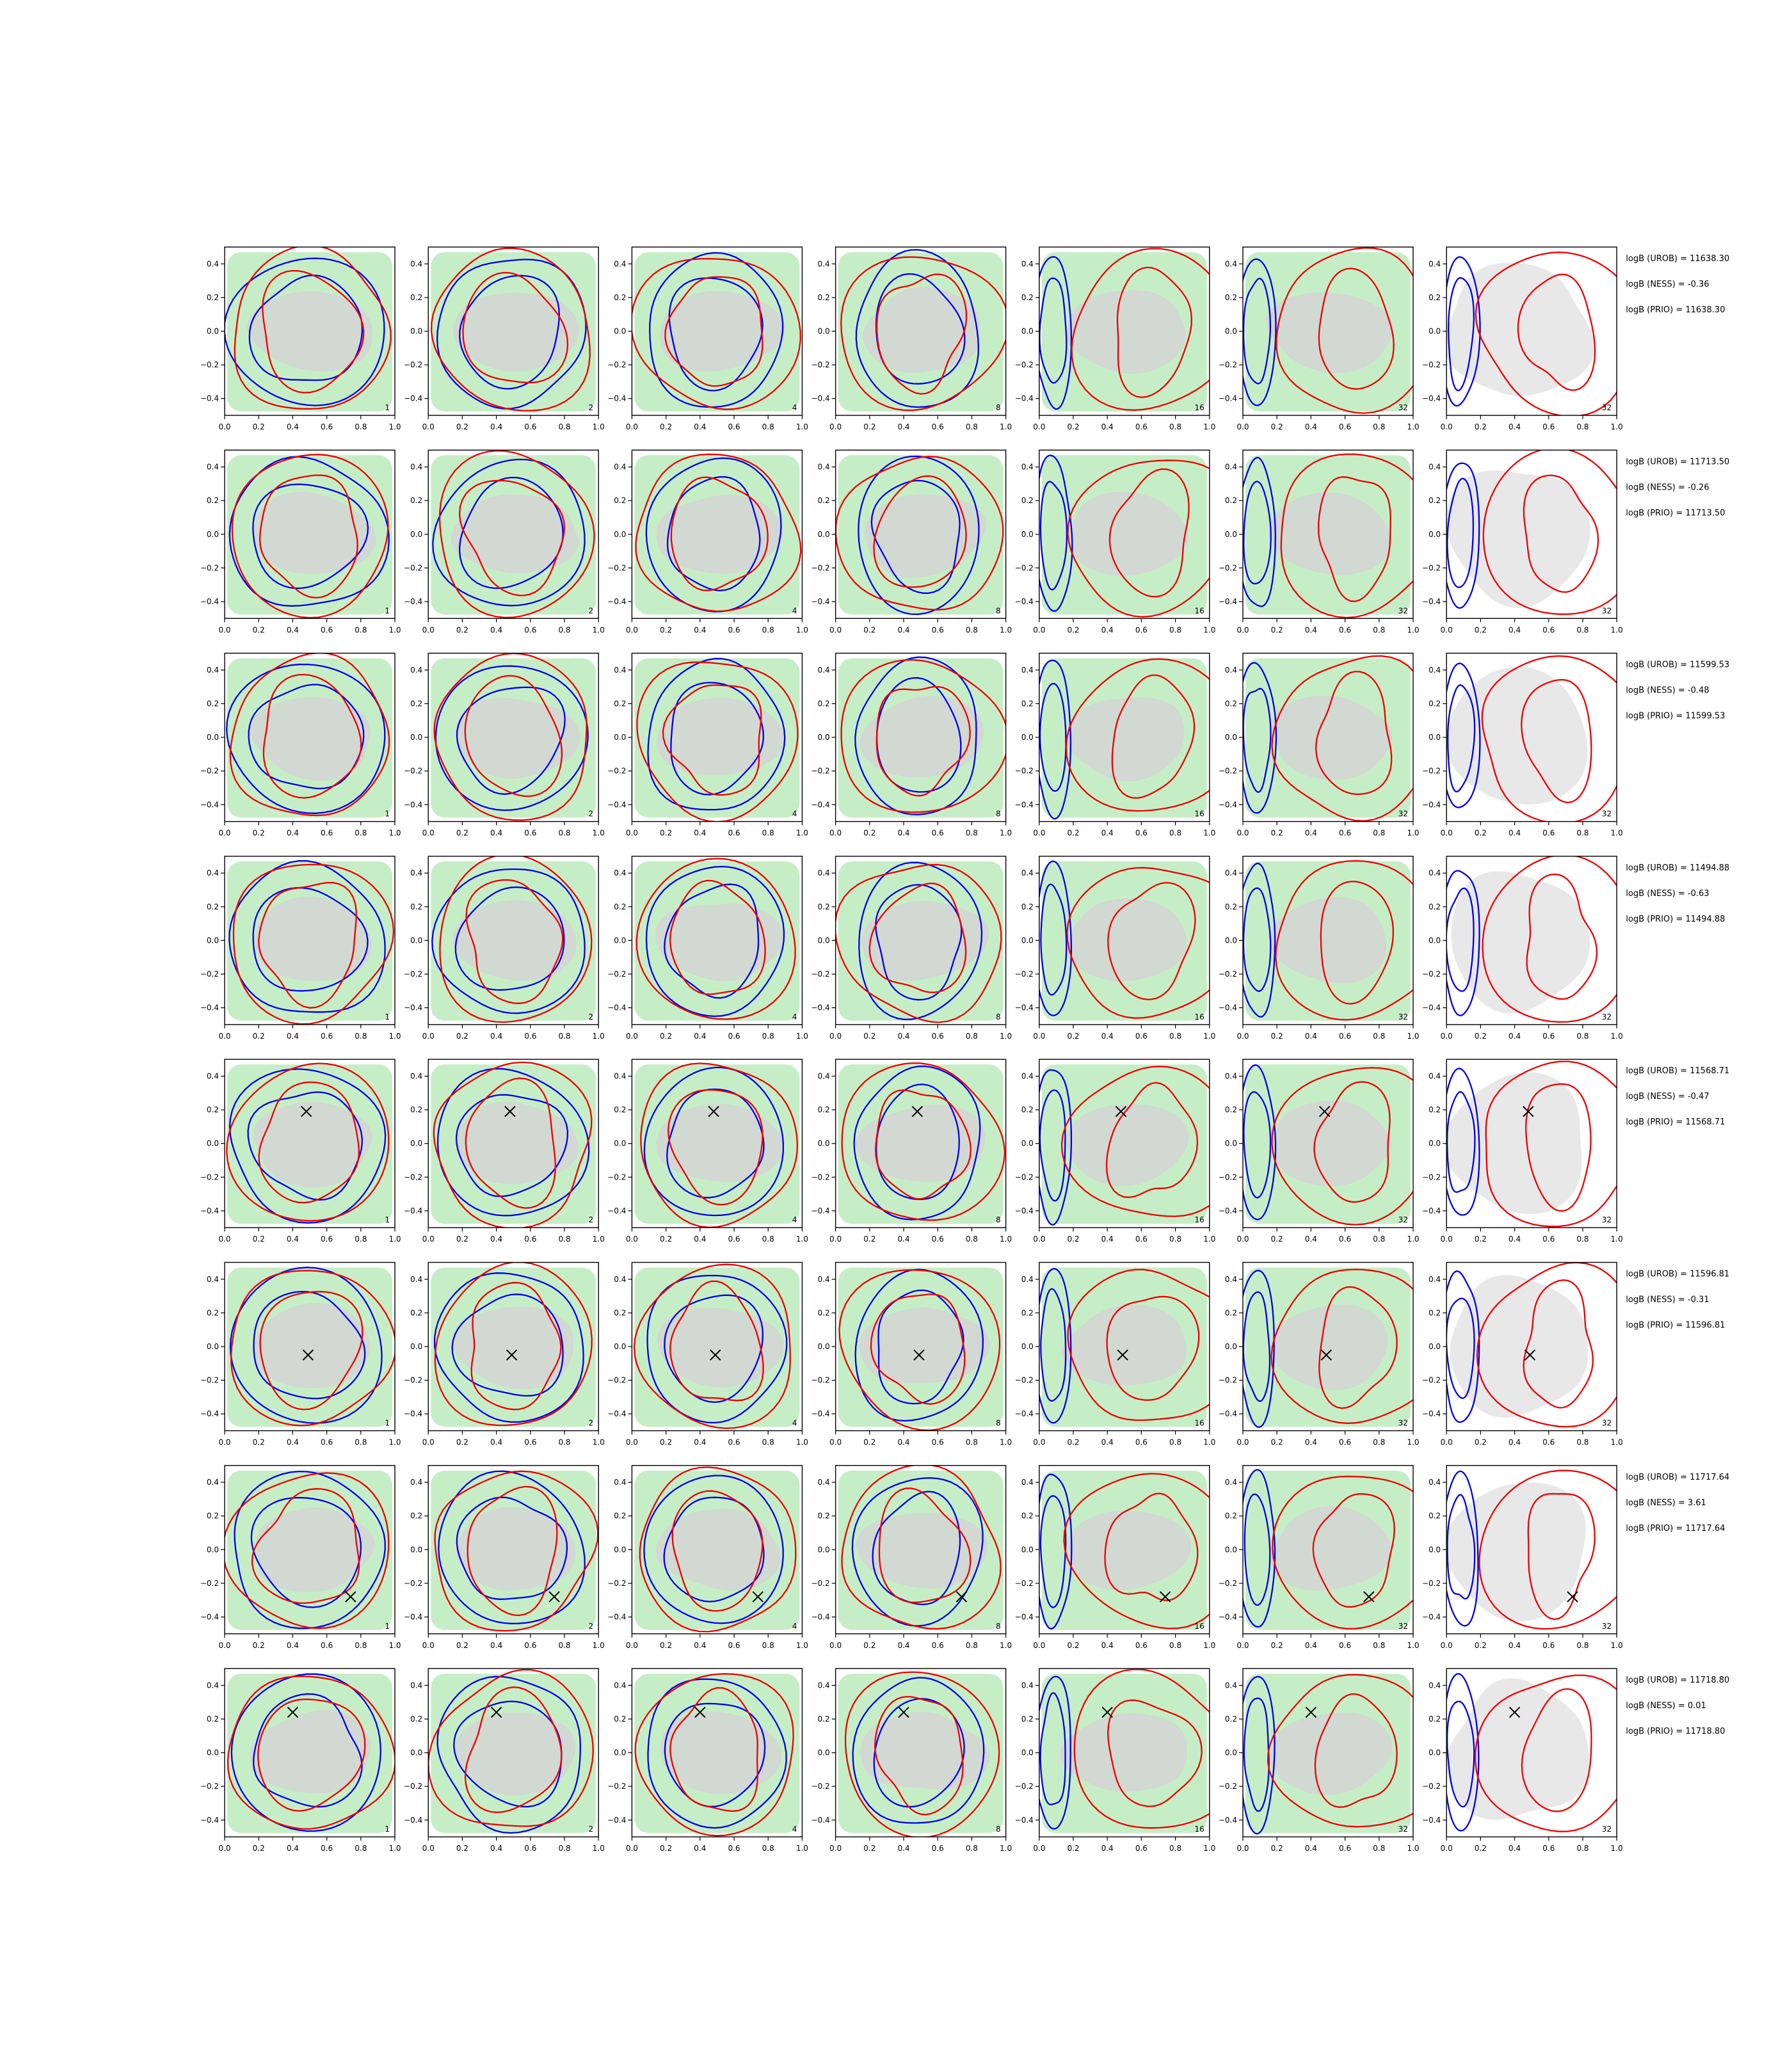  What do you see at coordinates (1677, 868) in the screenshot?
I see `row-stat-line: logB (UROB) = 11494.88` at bounding box center [1677, 868].